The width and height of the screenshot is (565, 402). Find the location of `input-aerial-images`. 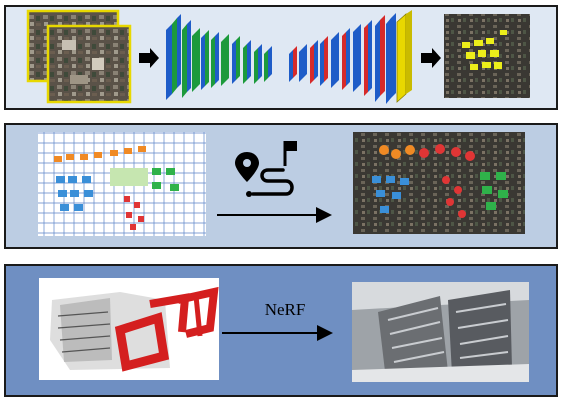

input-aerial-images is located at coordinates (79, 56).